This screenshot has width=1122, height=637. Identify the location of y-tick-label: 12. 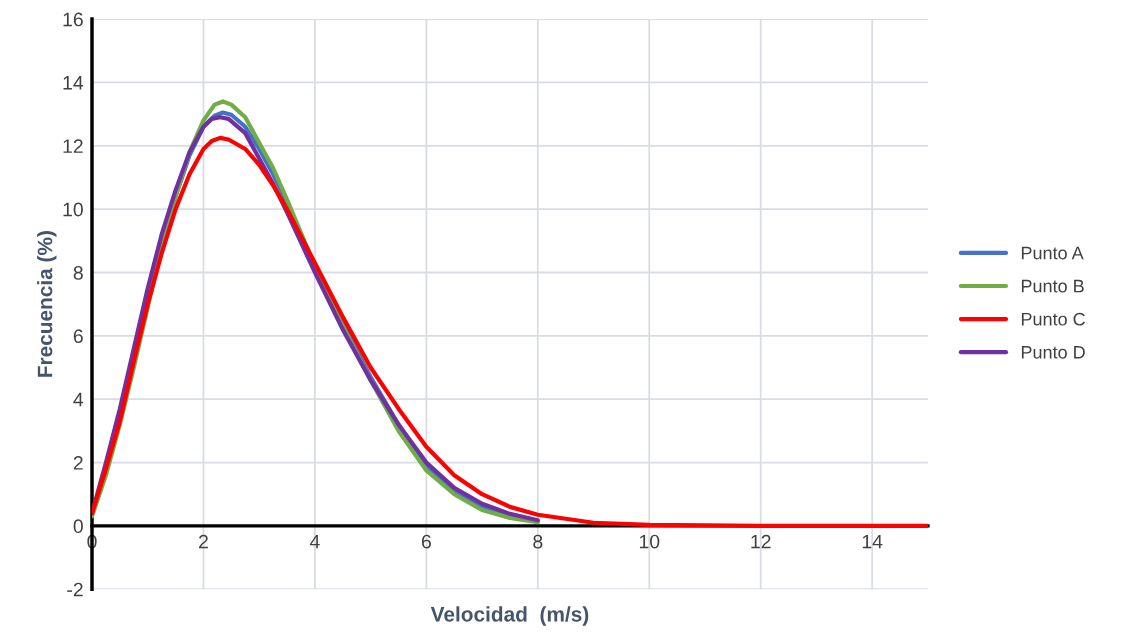
(73, 146).